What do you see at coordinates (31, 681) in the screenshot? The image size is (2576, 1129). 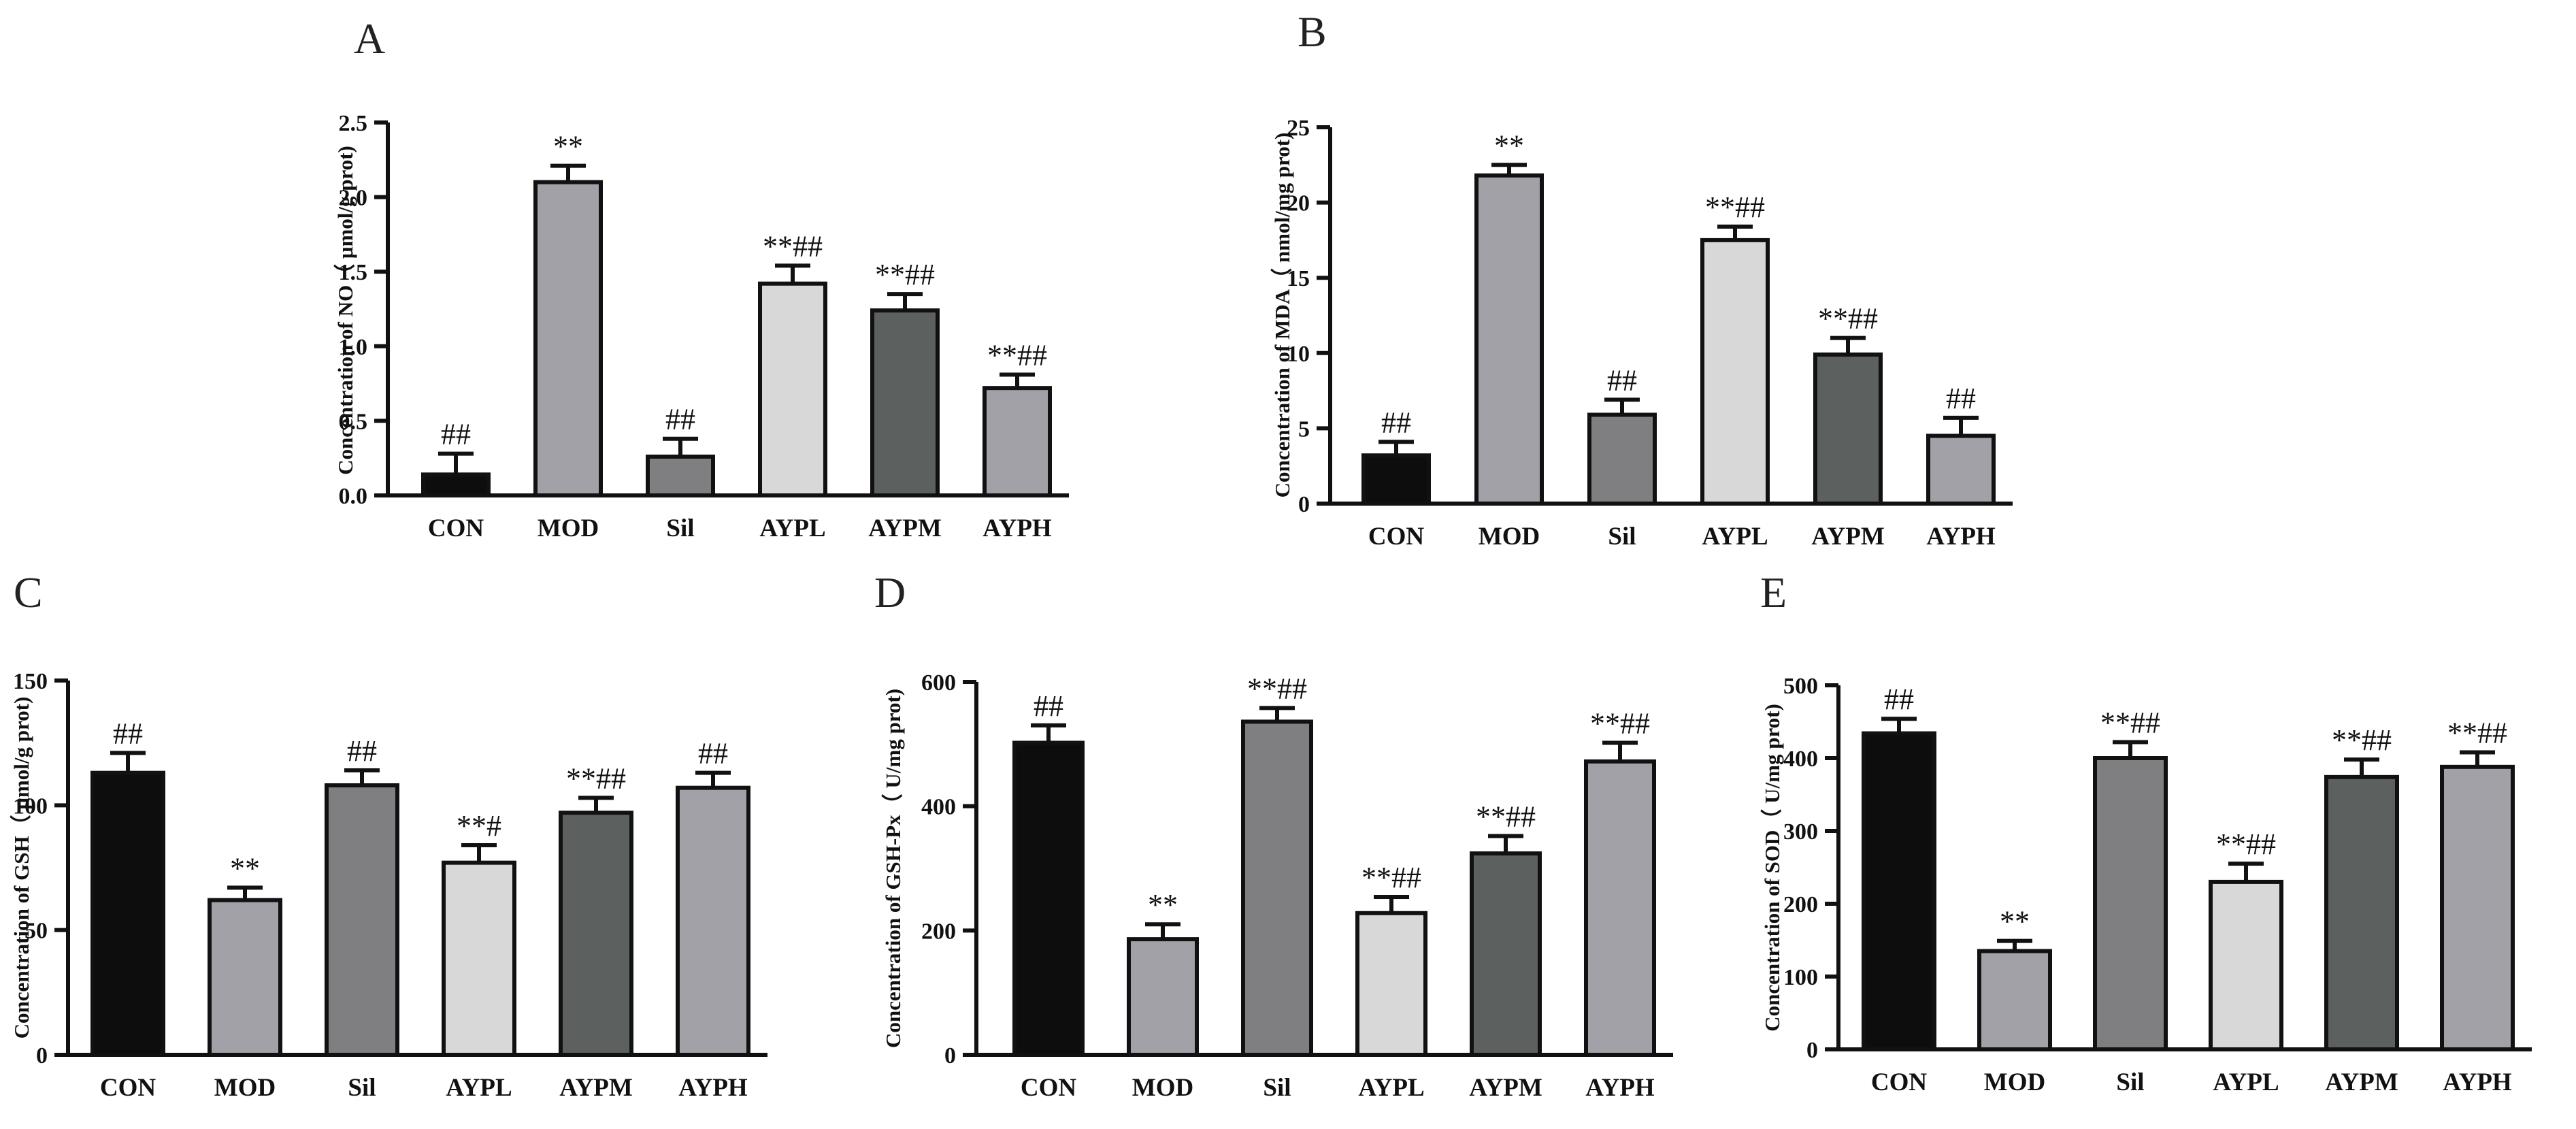 I see `y-tick-label: 150` at bounding box center [31, 681].